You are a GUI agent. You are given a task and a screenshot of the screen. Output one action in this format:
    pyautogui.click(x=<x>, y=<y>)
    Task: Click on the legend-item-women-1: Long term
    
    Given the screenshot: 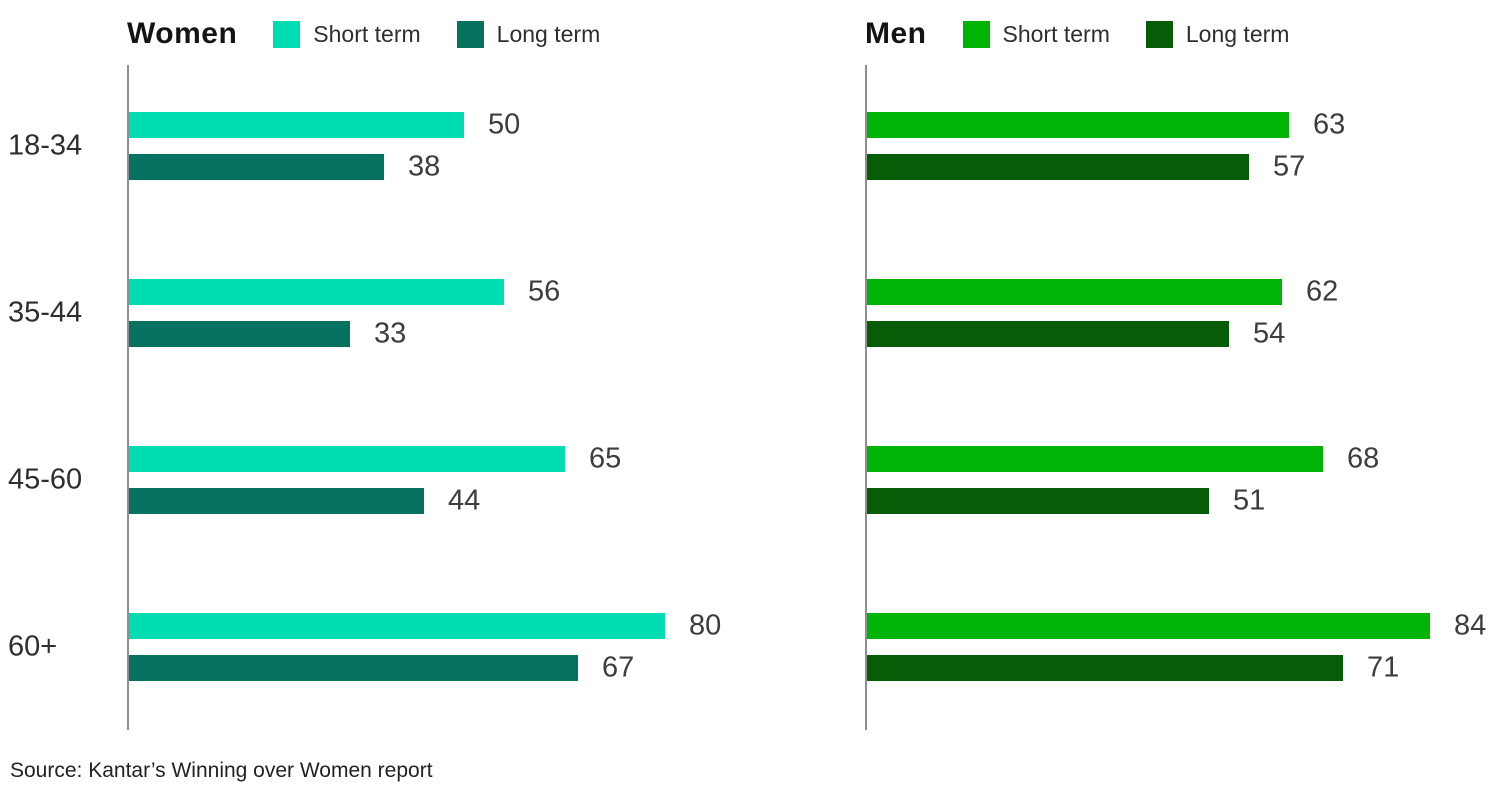 What is the action you would take?
    pyautogui.click(x=528, y=34)
    